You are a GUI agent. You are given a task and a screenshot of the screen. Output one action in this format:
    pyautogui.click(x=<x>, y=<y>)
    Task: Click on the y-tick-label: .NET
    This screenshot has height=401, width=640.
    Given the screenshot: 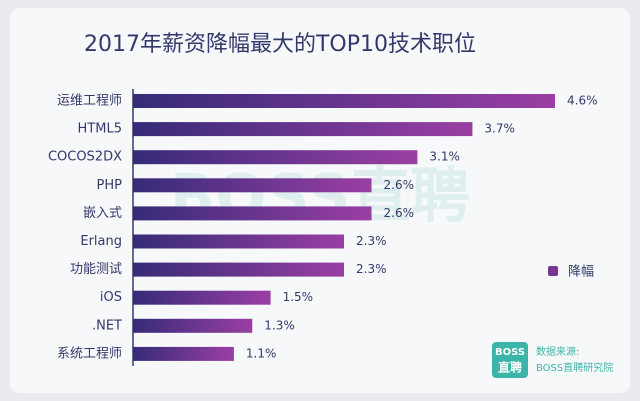 What is the action you would take?
    pyautogui.click(x=107, y=325)
    